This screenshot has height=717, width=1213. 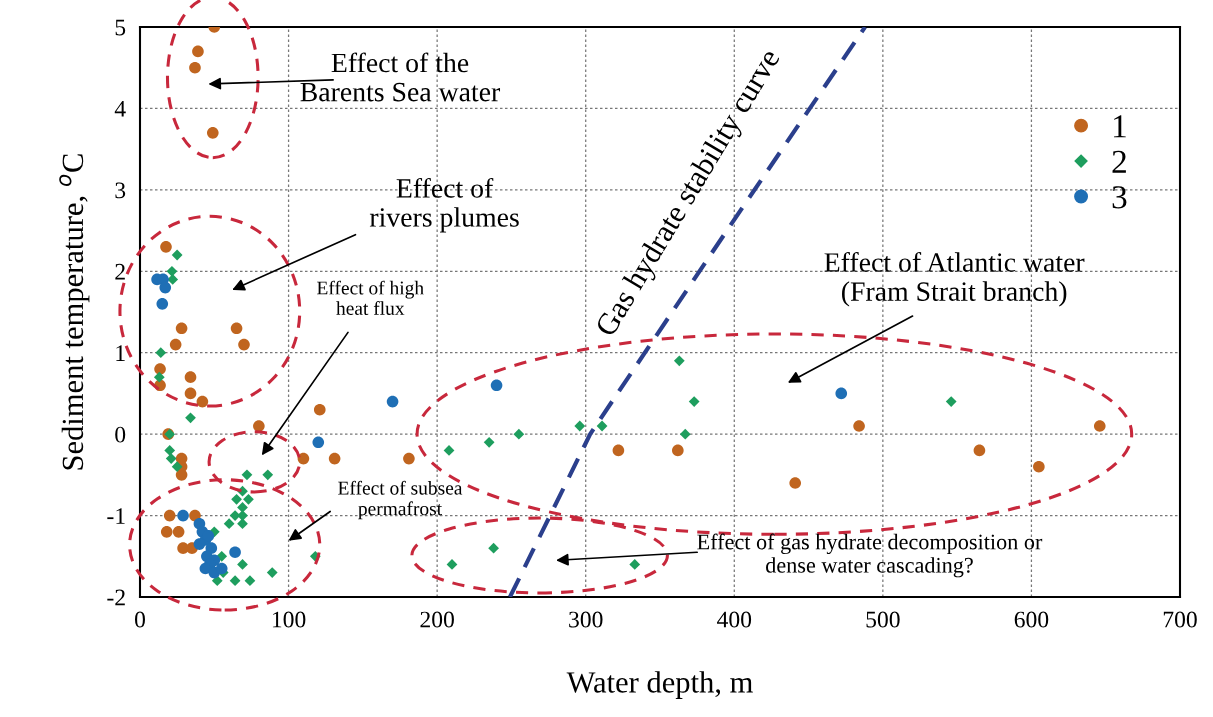 What do you see at coordinates (120, 109) in the screenshot?
I see `y-tick-label: 4` at bounding box center [120, 109].